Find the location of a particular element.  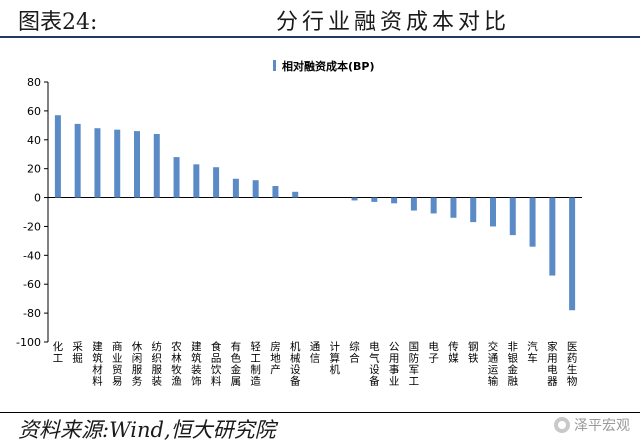

watermark-text: 泽平宏观 is located at coordinates (602, 426).